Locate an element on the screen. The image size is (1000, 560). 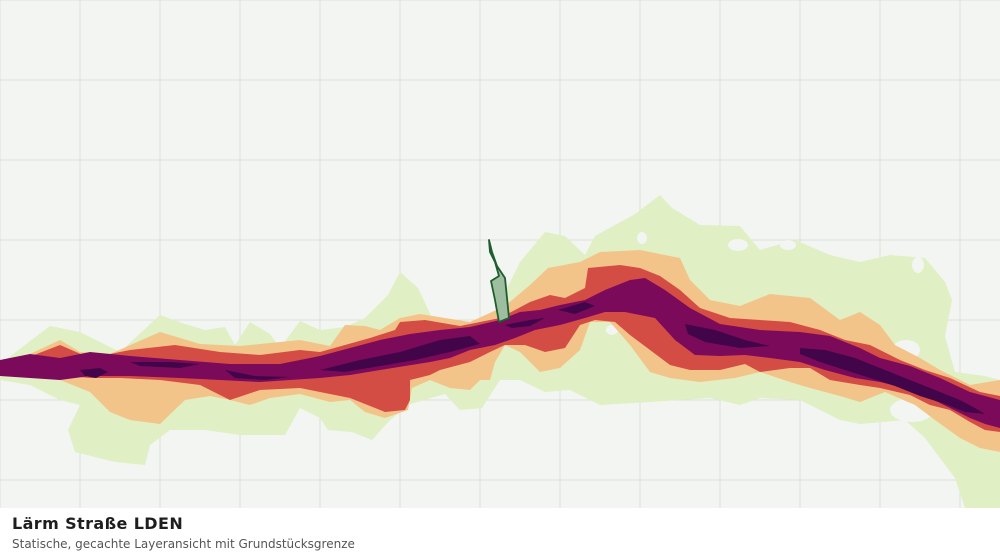
map-title: Lärm Straße LDEN is located at coordinates (98, 523).